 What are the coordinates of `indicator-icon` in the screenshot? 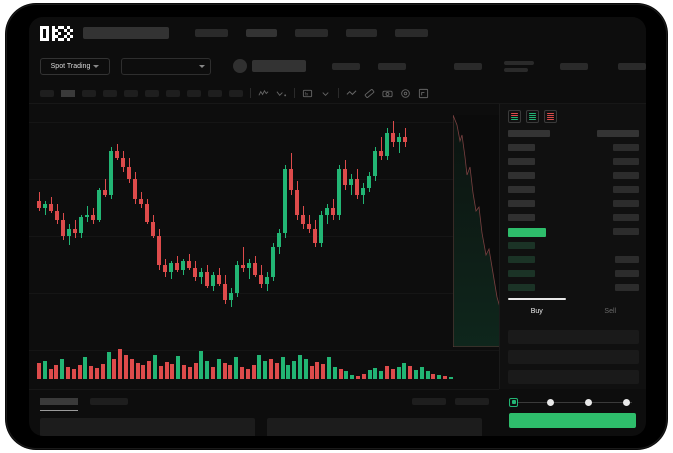 It's located at (263, 93).